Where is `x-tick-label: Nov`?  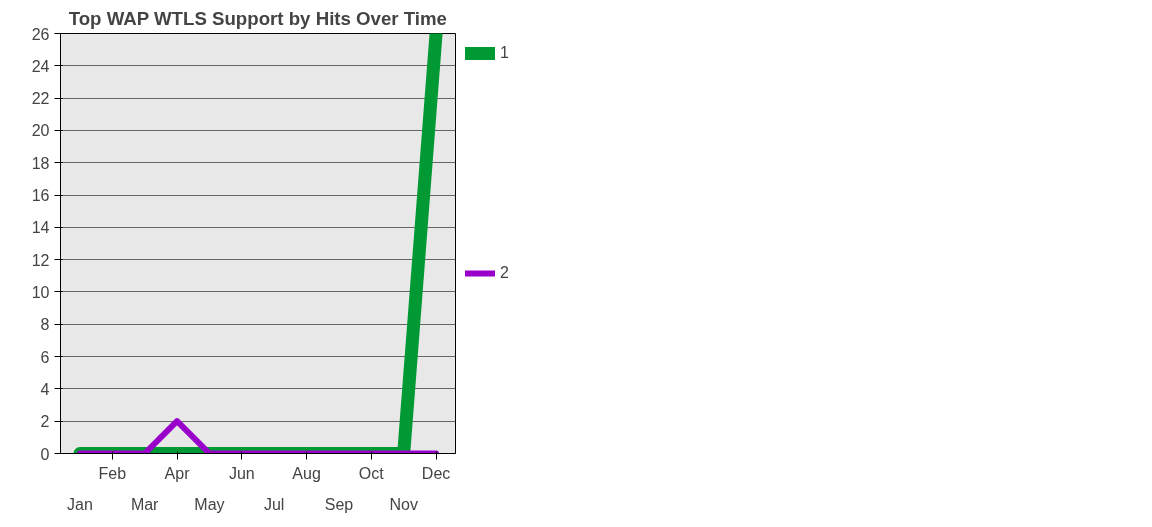 x-tick-label: Nov is located at coordinates (403, 504).